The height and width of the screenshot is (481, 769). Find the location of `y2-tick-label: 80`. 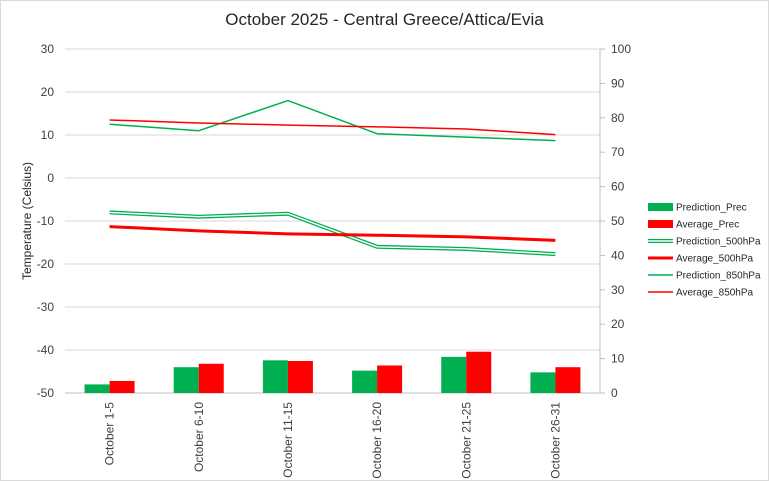

y2-tick-label: 80 is located at coordinates (618, 118).